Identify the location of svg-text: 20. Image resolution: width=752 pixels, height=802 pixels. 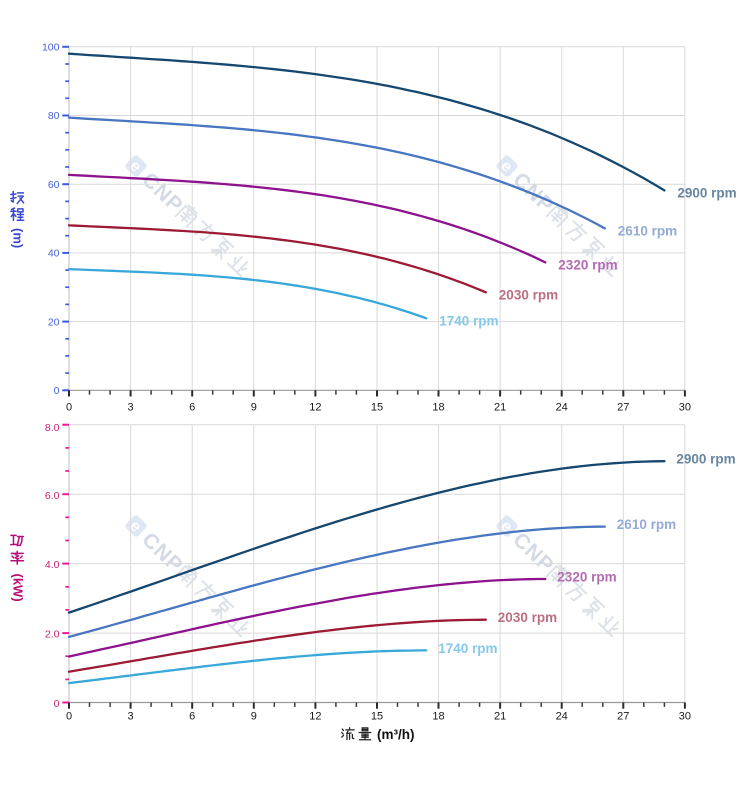
(54, 322).